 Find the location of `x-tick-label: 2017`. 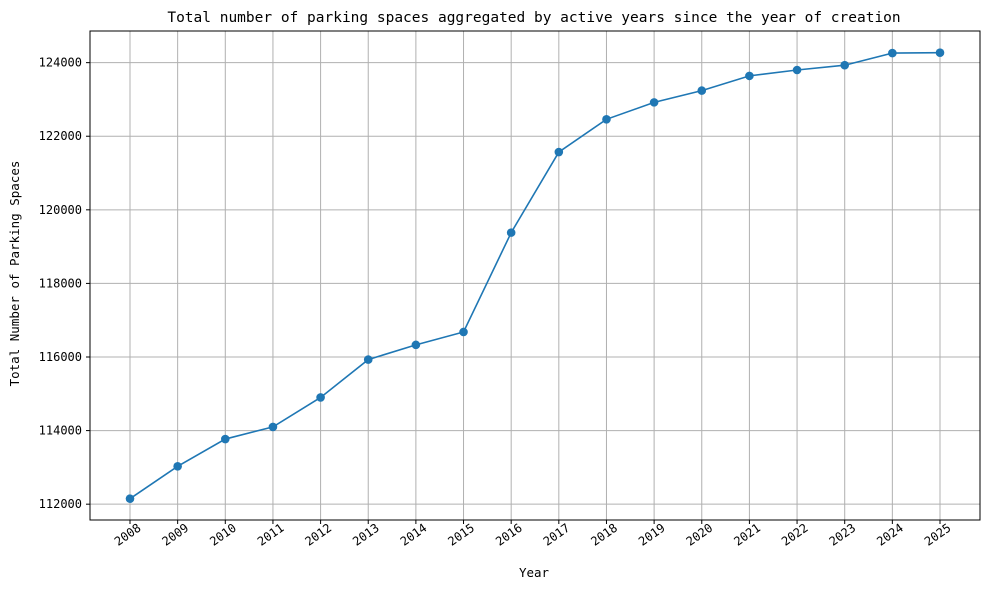

x-tick-label: 2017 is located at coordinates (557, 535).